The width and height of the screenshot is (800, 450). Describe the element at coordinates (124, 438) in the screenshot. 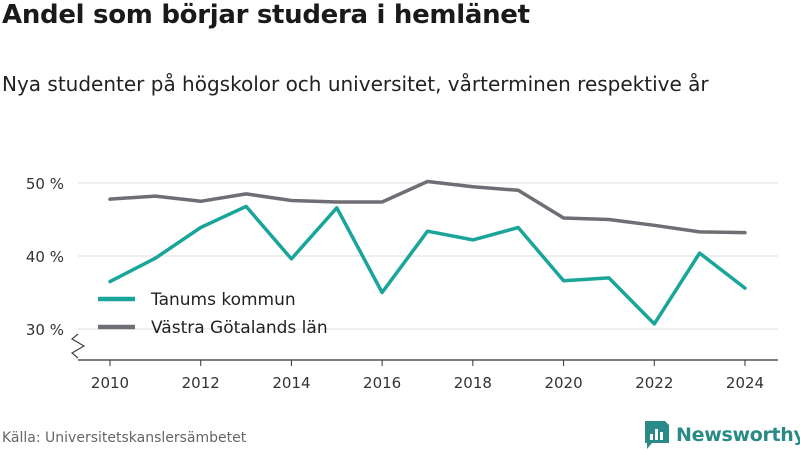

I see `source-note: Källa: Universitetskanslersämbetet` at that location.